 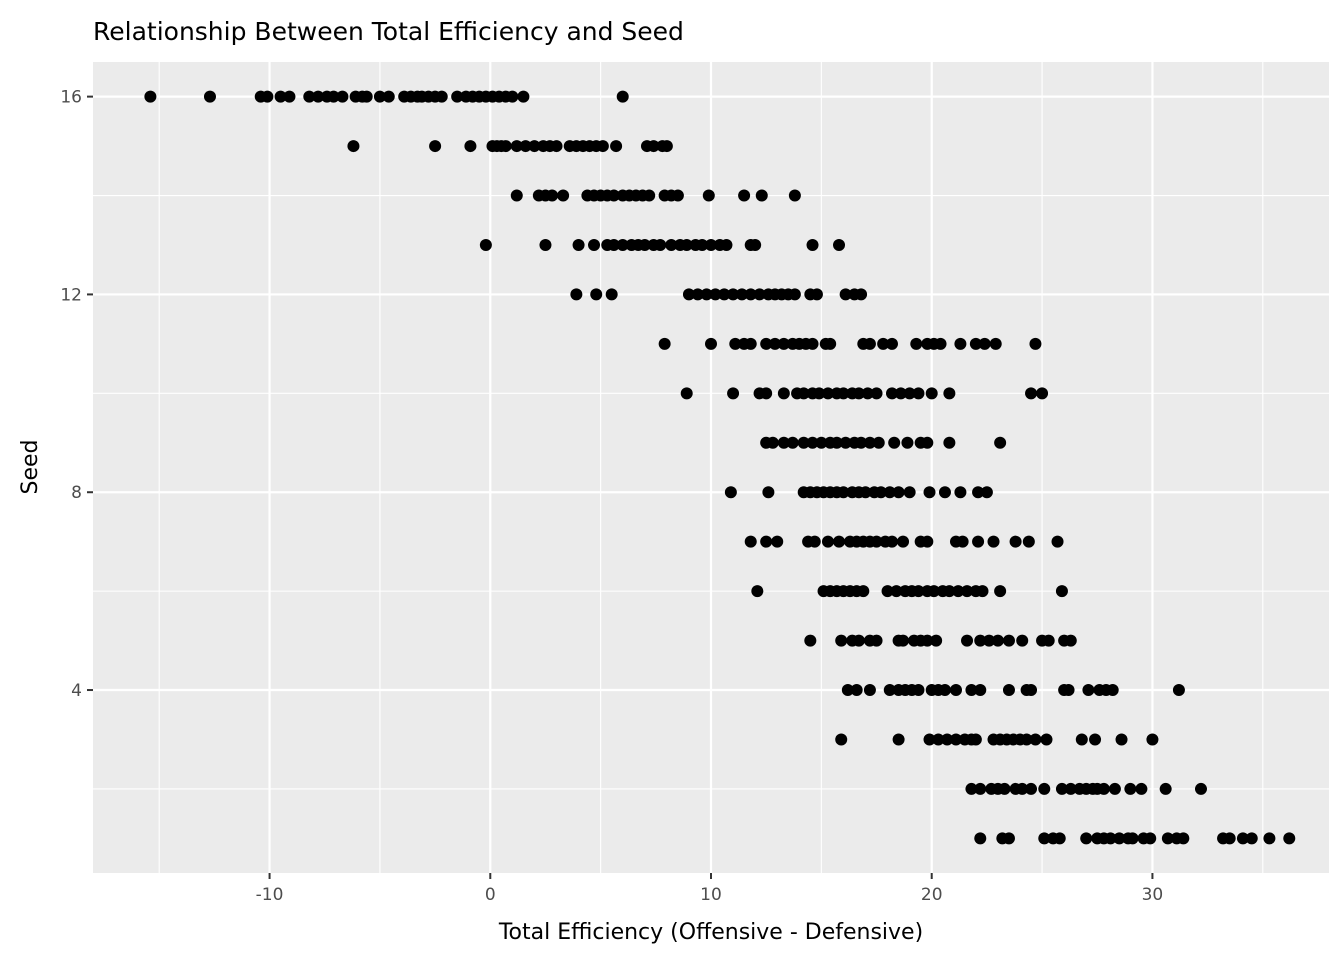 I want to click on x-tick-label: -10, so click(x=270, y=895).